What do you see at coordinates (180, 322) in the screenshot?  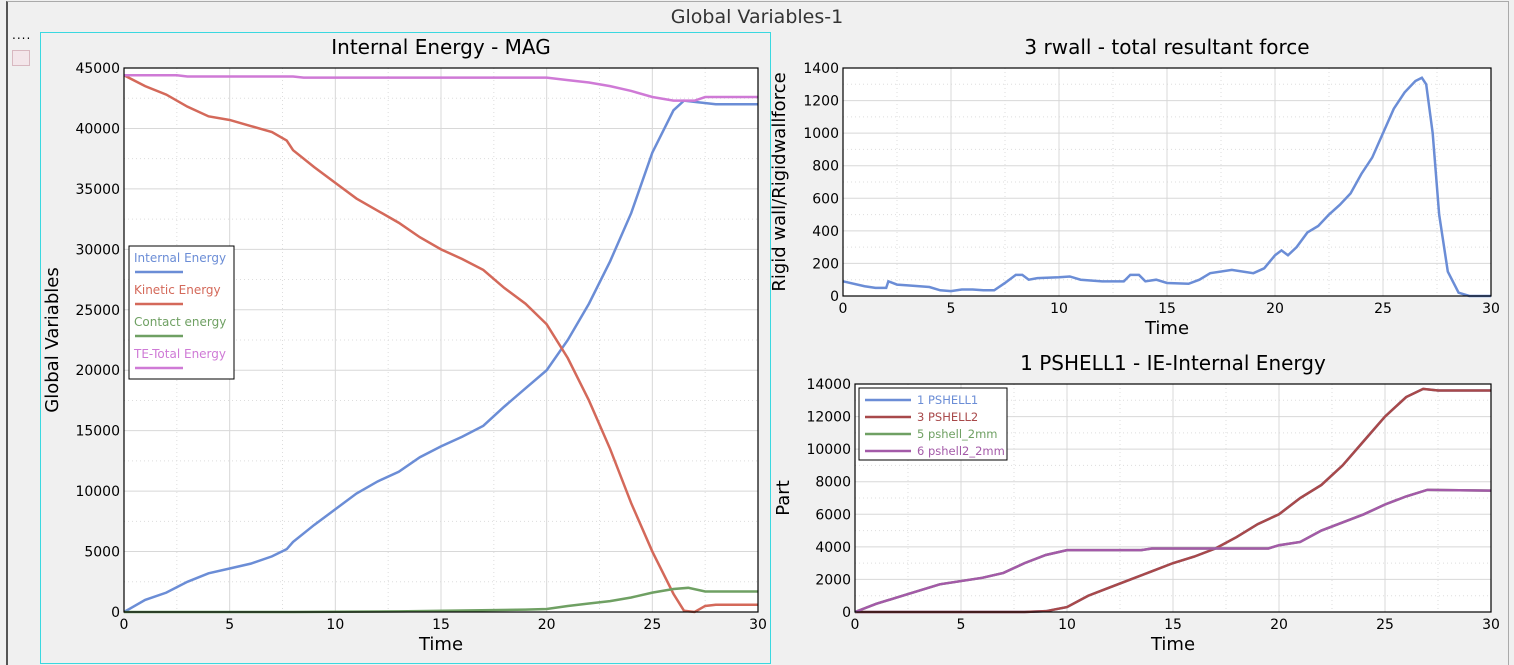 I see `legend-label: Contact energy` at bounding box center [180, 322].